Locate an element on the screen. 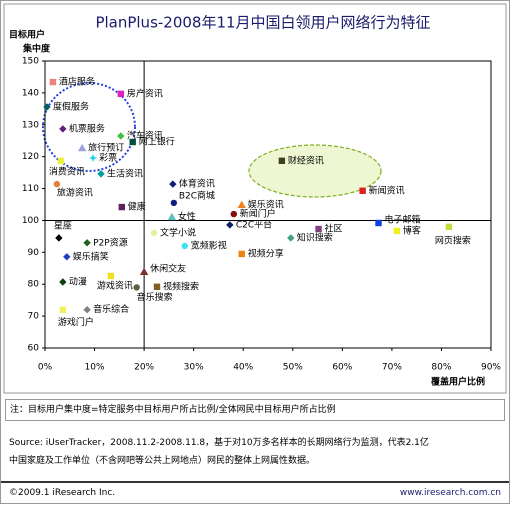 The width and height of the screenshot is (510, 505). point-label: 休闲交友 is located at coordinates (168, 268).